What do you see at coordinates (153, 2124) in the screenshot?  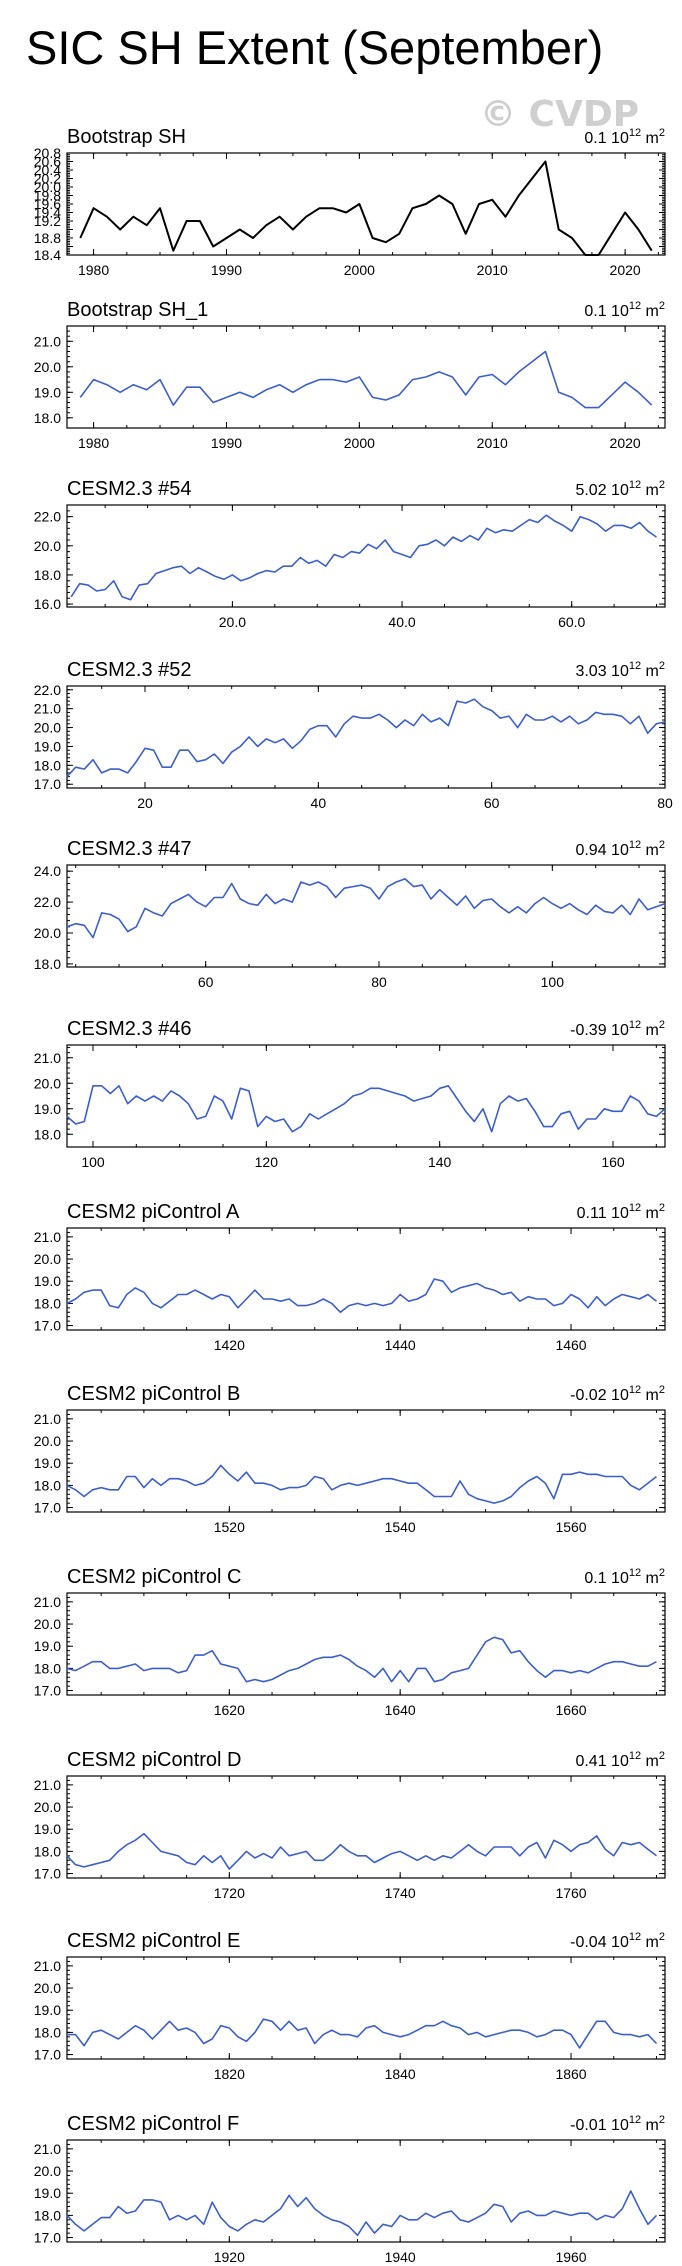 I see `panel-title: CESM2 piControl F` at bounding box center [153, 2124].